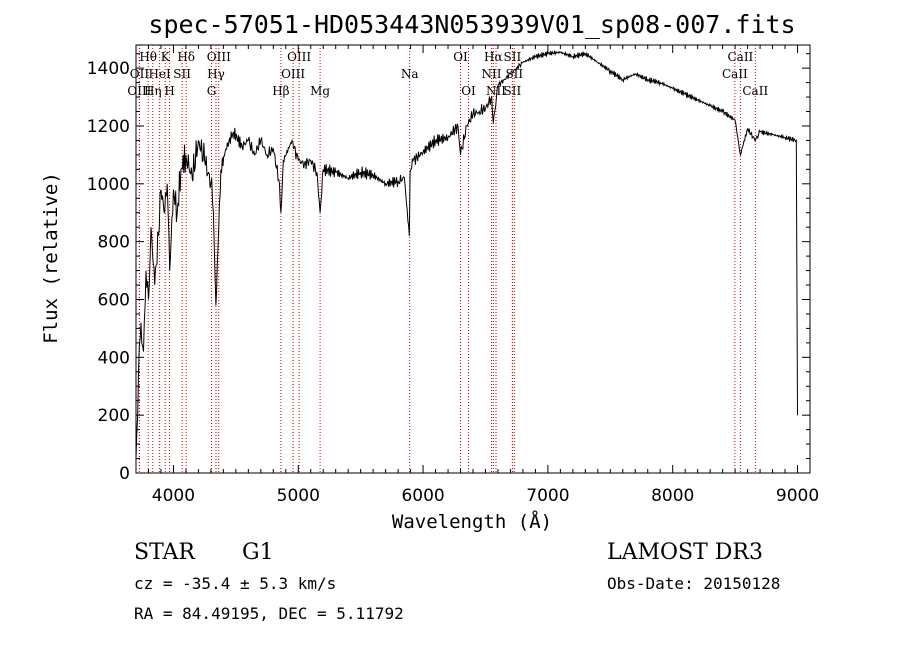 The height and width of the screenshot is (649, 900). Describe the element at coordinates (124, 474) in the screenshot. I see `y-tick-label: 0` at that location.